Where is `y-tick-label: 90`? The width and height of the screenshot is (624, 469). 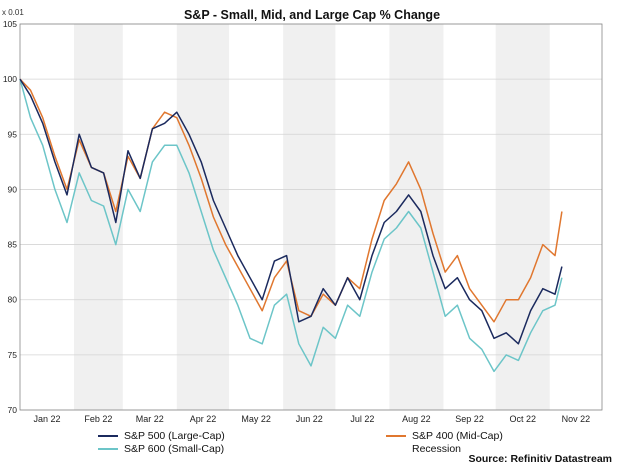 y-tick-label: 90 is located at coordinates (13, 189).